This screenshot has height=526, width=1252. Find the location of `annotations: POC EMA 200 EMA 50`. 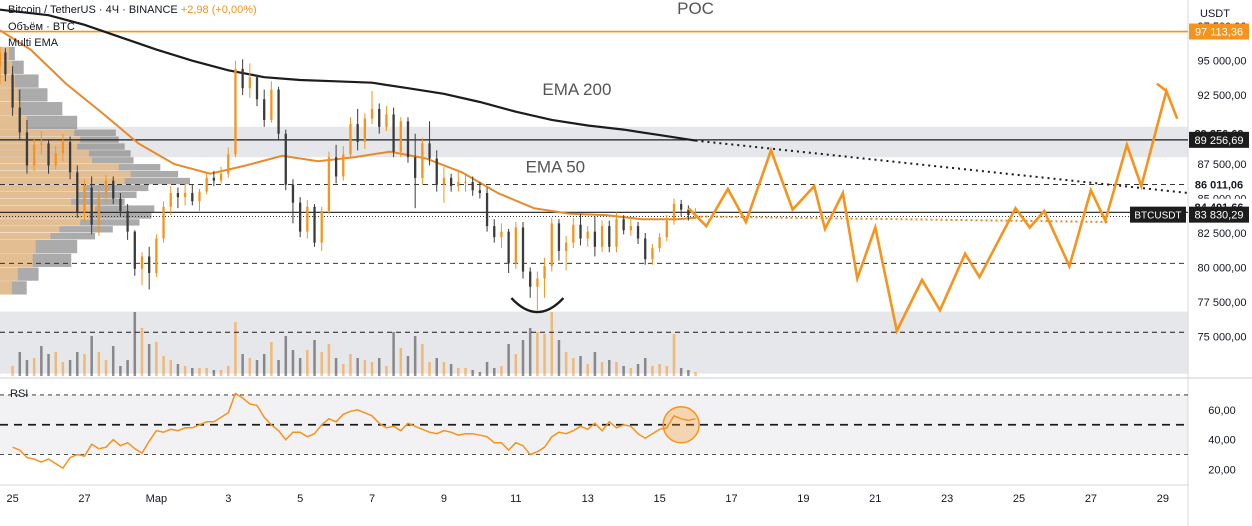

annotations: POC EMA 200 EMA 50 is located at coordinates (620, 88).